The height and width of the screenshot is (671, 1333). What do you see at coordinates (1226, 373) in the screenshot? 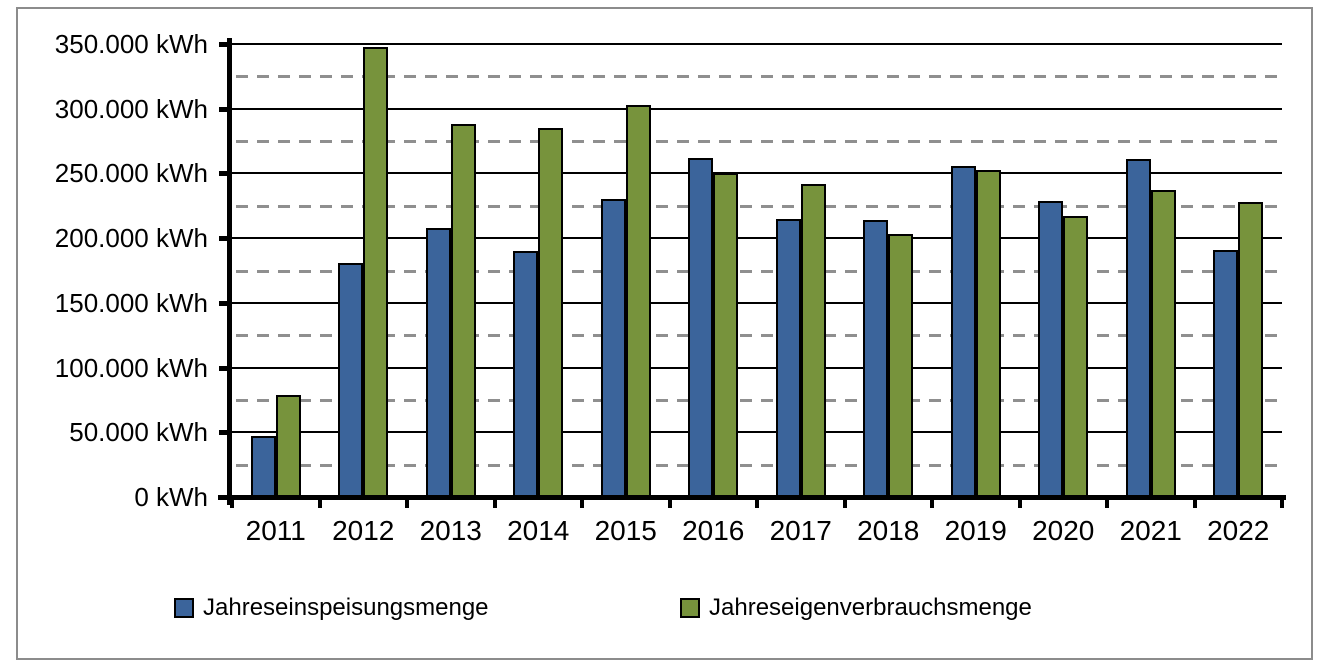
I see `bar-jahreseinspeisungsmenge-2022` at bounding box center [1226, 373].